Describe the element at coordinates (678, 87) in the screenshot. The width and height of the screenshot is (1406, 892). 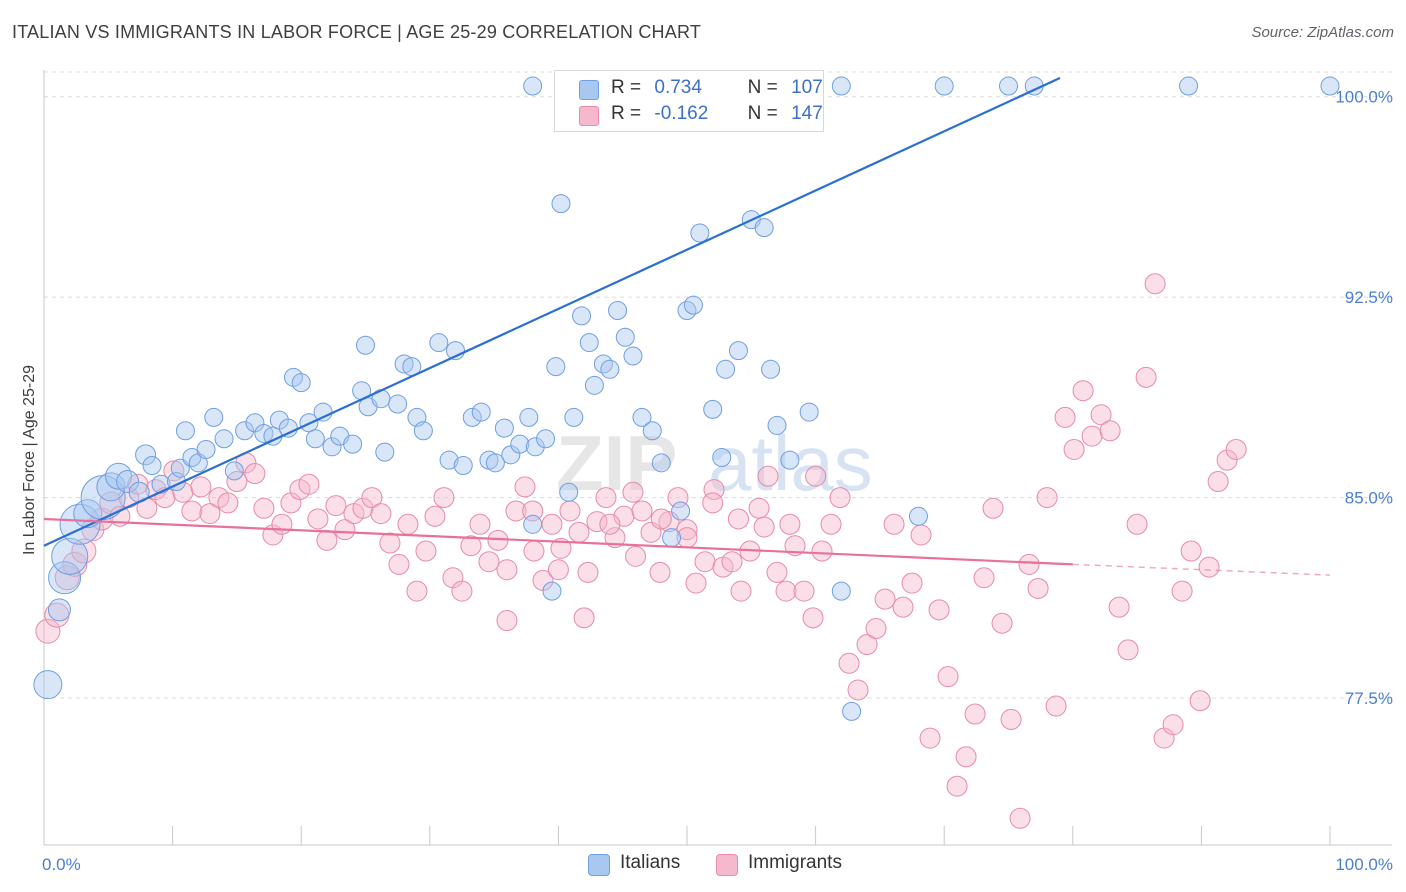
I see `italians-r-value: 0.734` at that location.